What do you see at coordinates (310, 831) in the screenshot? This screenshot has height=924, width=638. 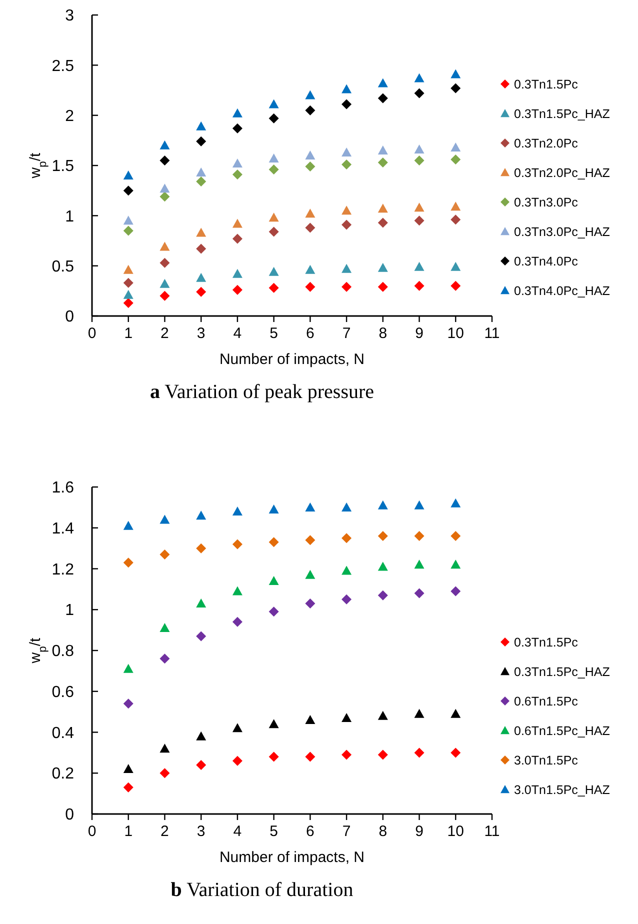 I see `x-tick-label: 6` at bounding box center [310, 831].